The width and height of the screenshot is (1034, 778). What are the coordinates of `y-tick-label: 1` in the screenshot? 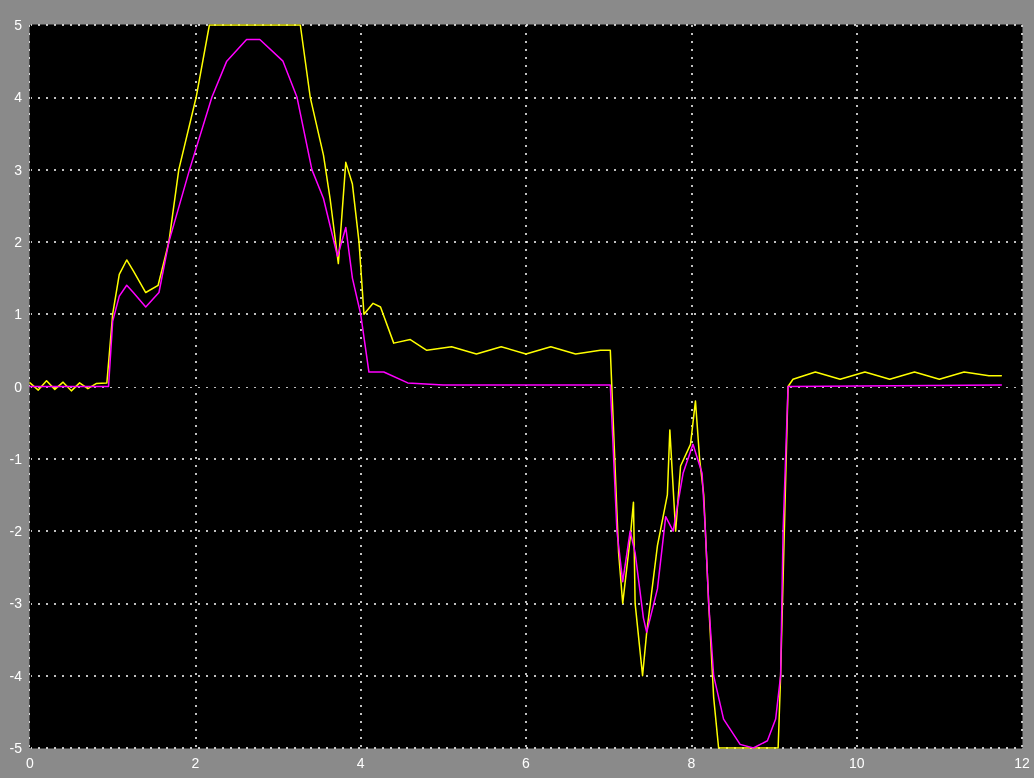 It's located at (18, 314).